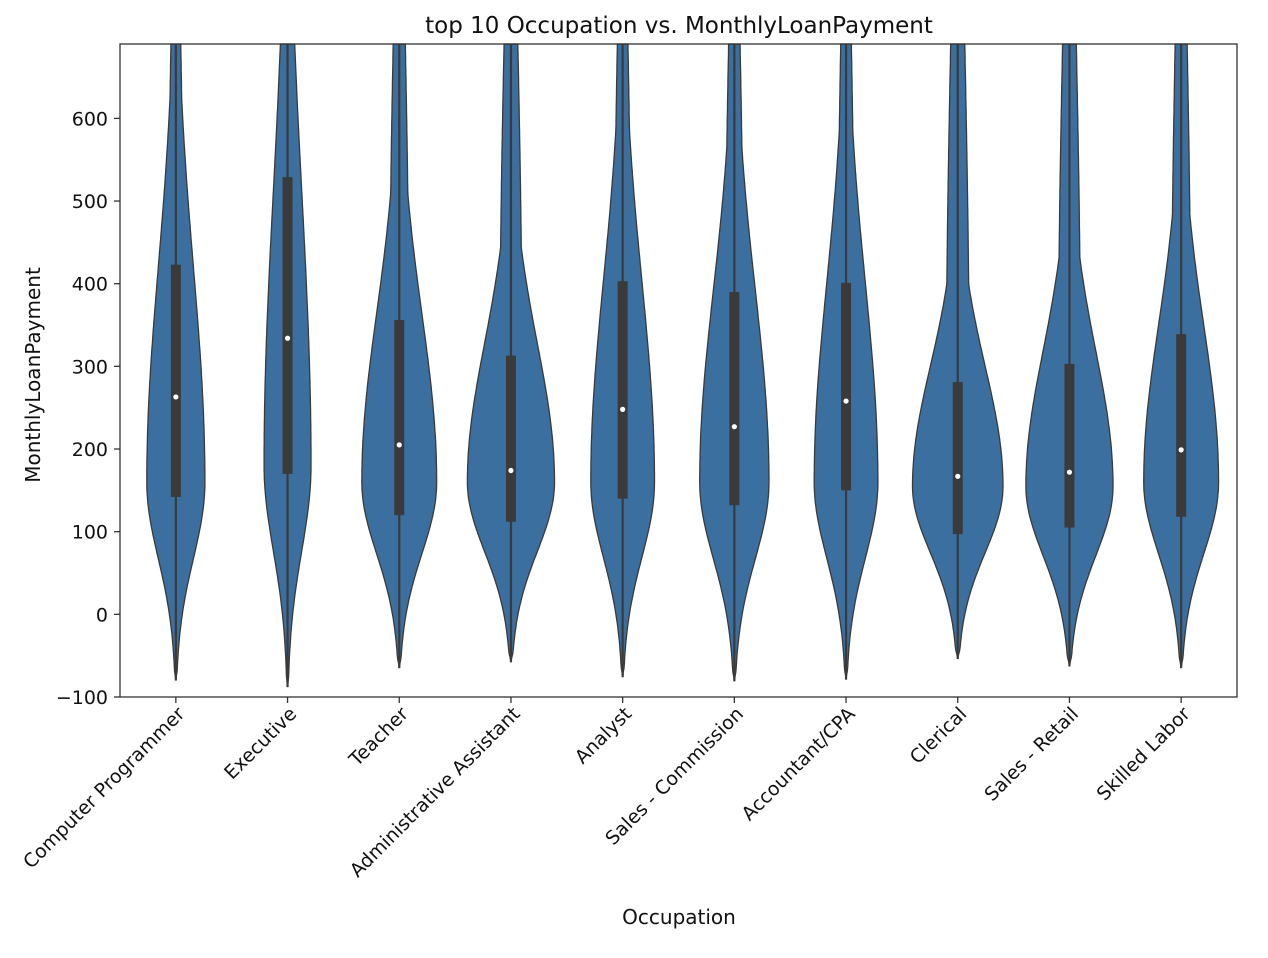  What do you see at coordinates (90, 119) in the screenshot?
I see `y-tick-label: 600` at bounding box center [90, 119].